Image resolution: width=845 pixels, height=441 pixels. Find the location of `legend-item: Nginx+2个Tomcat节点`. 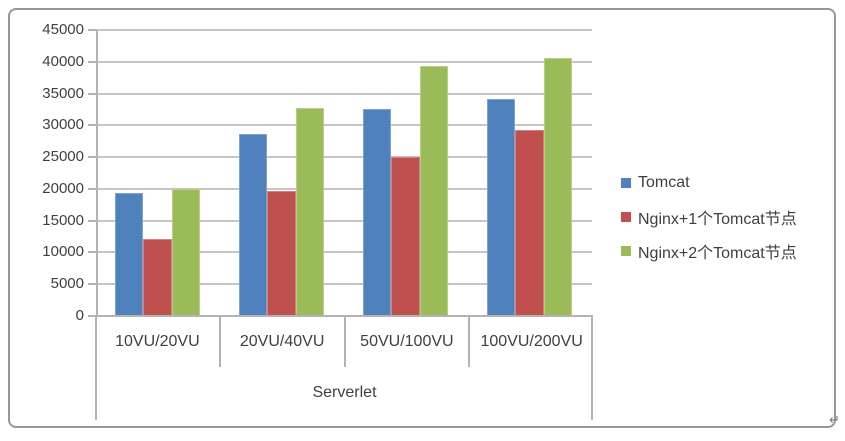

legend-item: Nginx+2个Tomcat节点 is located at coordinates (709, 251).